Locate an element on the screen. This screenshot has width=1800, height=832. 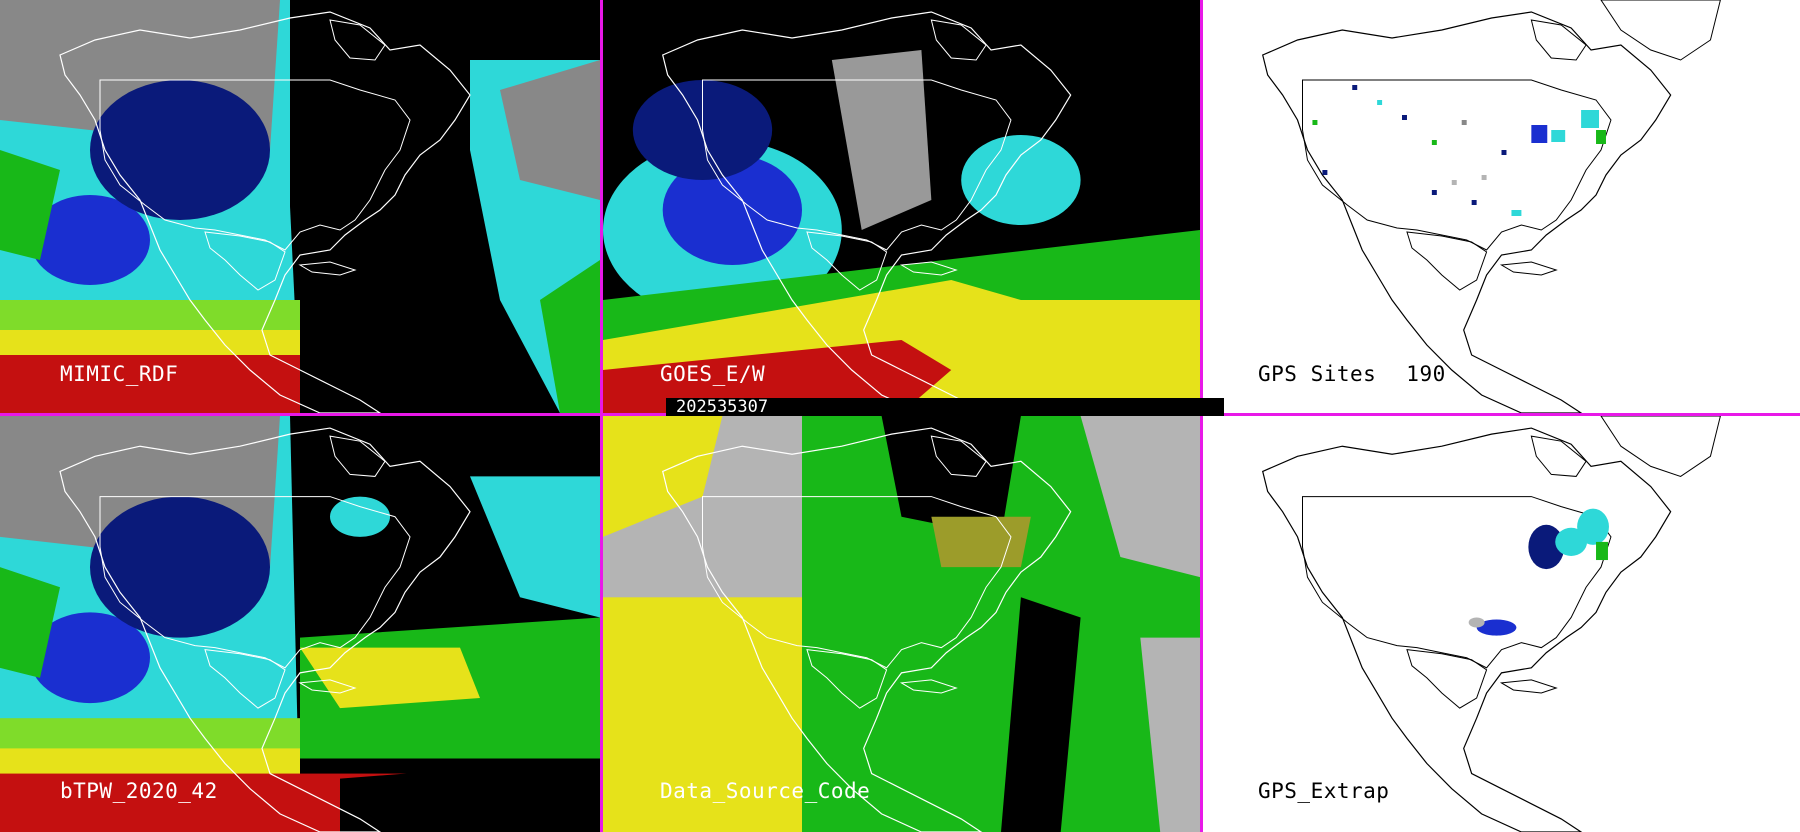
mimic-rdf-label: MIMIC_RDF is located at coordinates (119, 374).